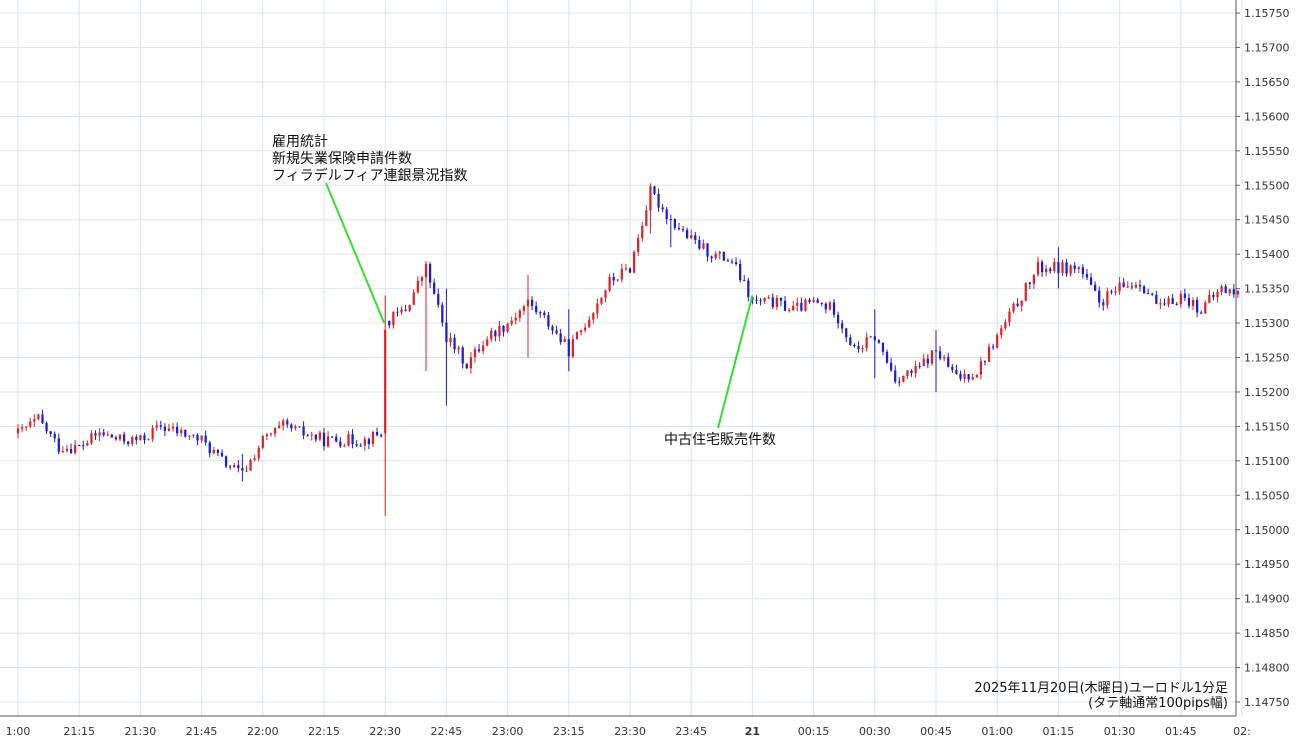 Image resolution: width=1300 pixels, height=745 pixels. What do you see at coordinates (1242, 731) in the screenshot?
I see `x-tick-label: 02:` at bounding box center [1242, 731].